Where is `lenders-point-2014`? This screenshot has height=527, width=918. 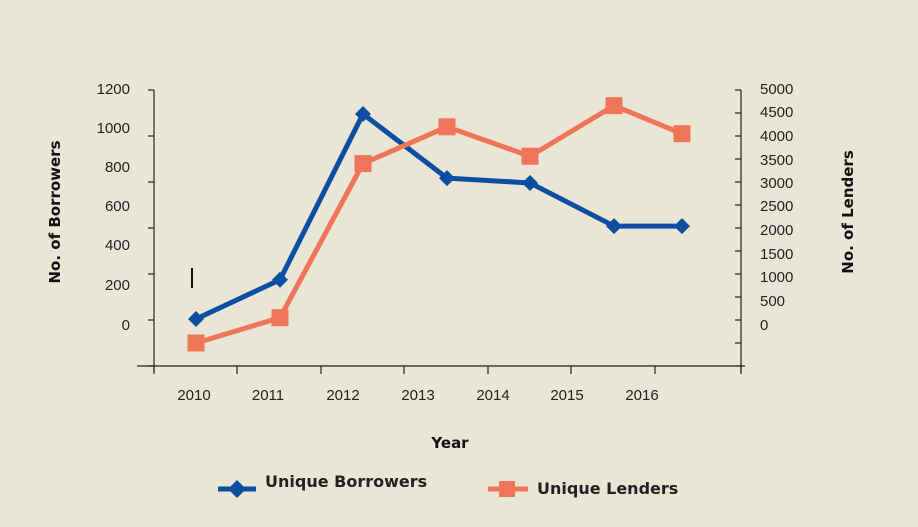
lenders-point-2014 is located at coordinates (530, 156).